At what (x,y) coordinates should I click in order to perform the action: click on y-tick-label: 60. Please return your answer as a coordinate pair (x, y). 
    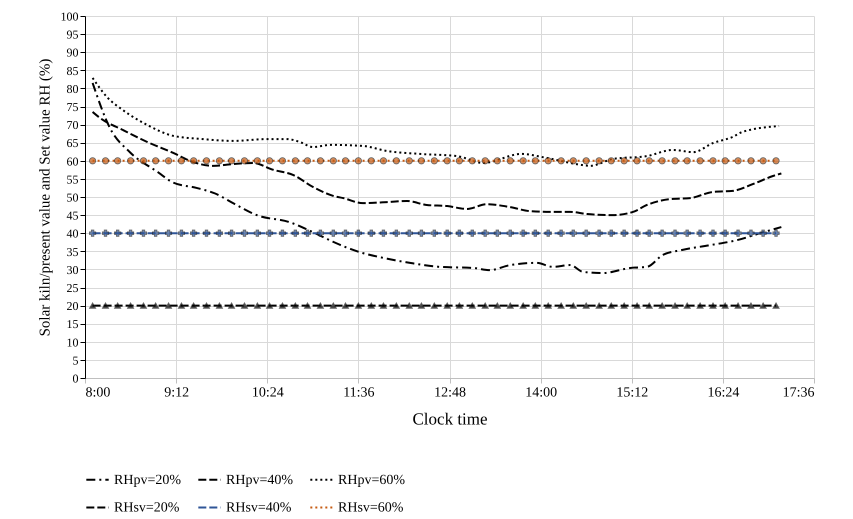
    Looking at the image, I should click on (72, 161).